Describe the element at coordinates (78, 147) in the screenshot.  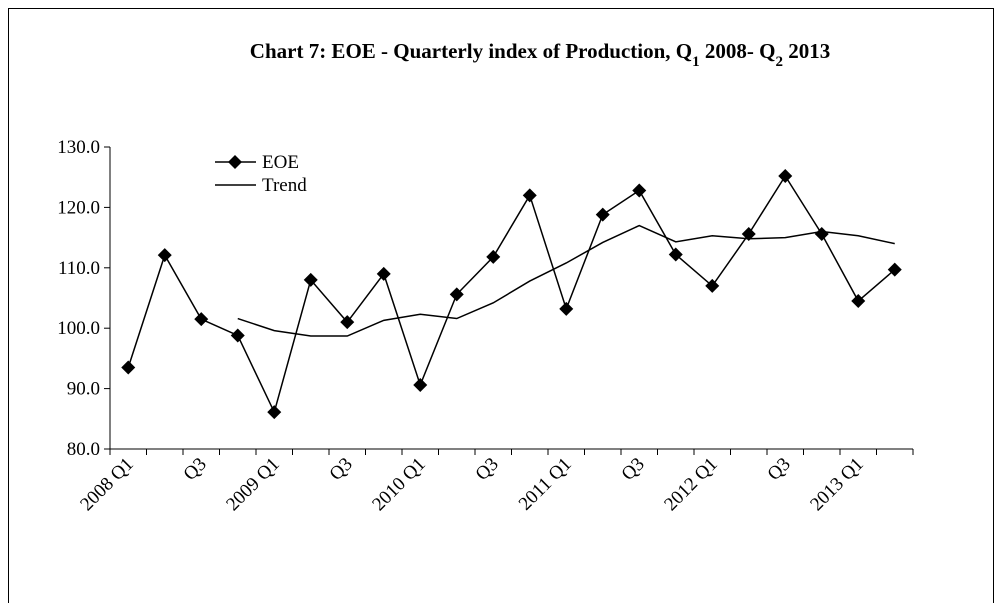
I see `y-tick-label: 130.0` at that location.